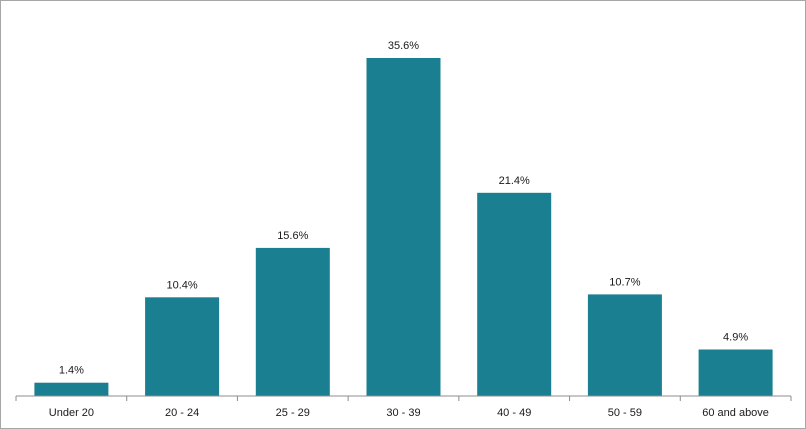 This screenshot has height=429, width=806. I want to click on category-label-6: 60 and above, so click(735, 413).